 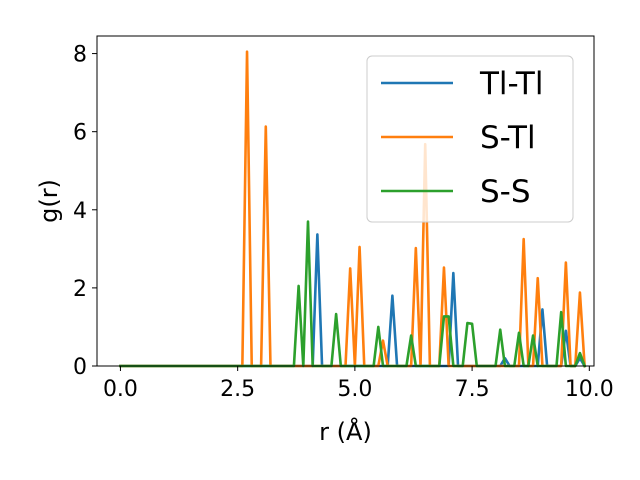 What do you see at coordinates (345, 431) in the screenshot?
I see `x-axis-label: r (Å)` at bounding box center [345, 431].